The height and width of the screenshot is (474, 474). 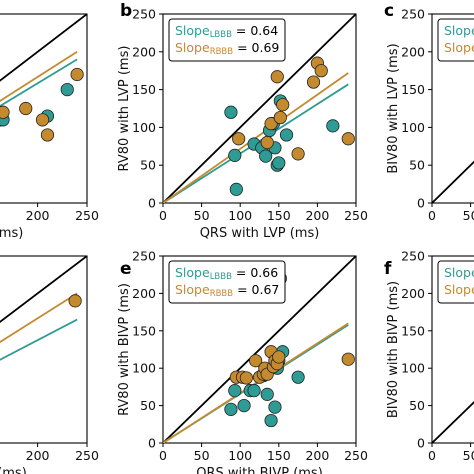 I want to click on x-axis-label: QRS with BIVP (ms), so click(x=259, y=470).